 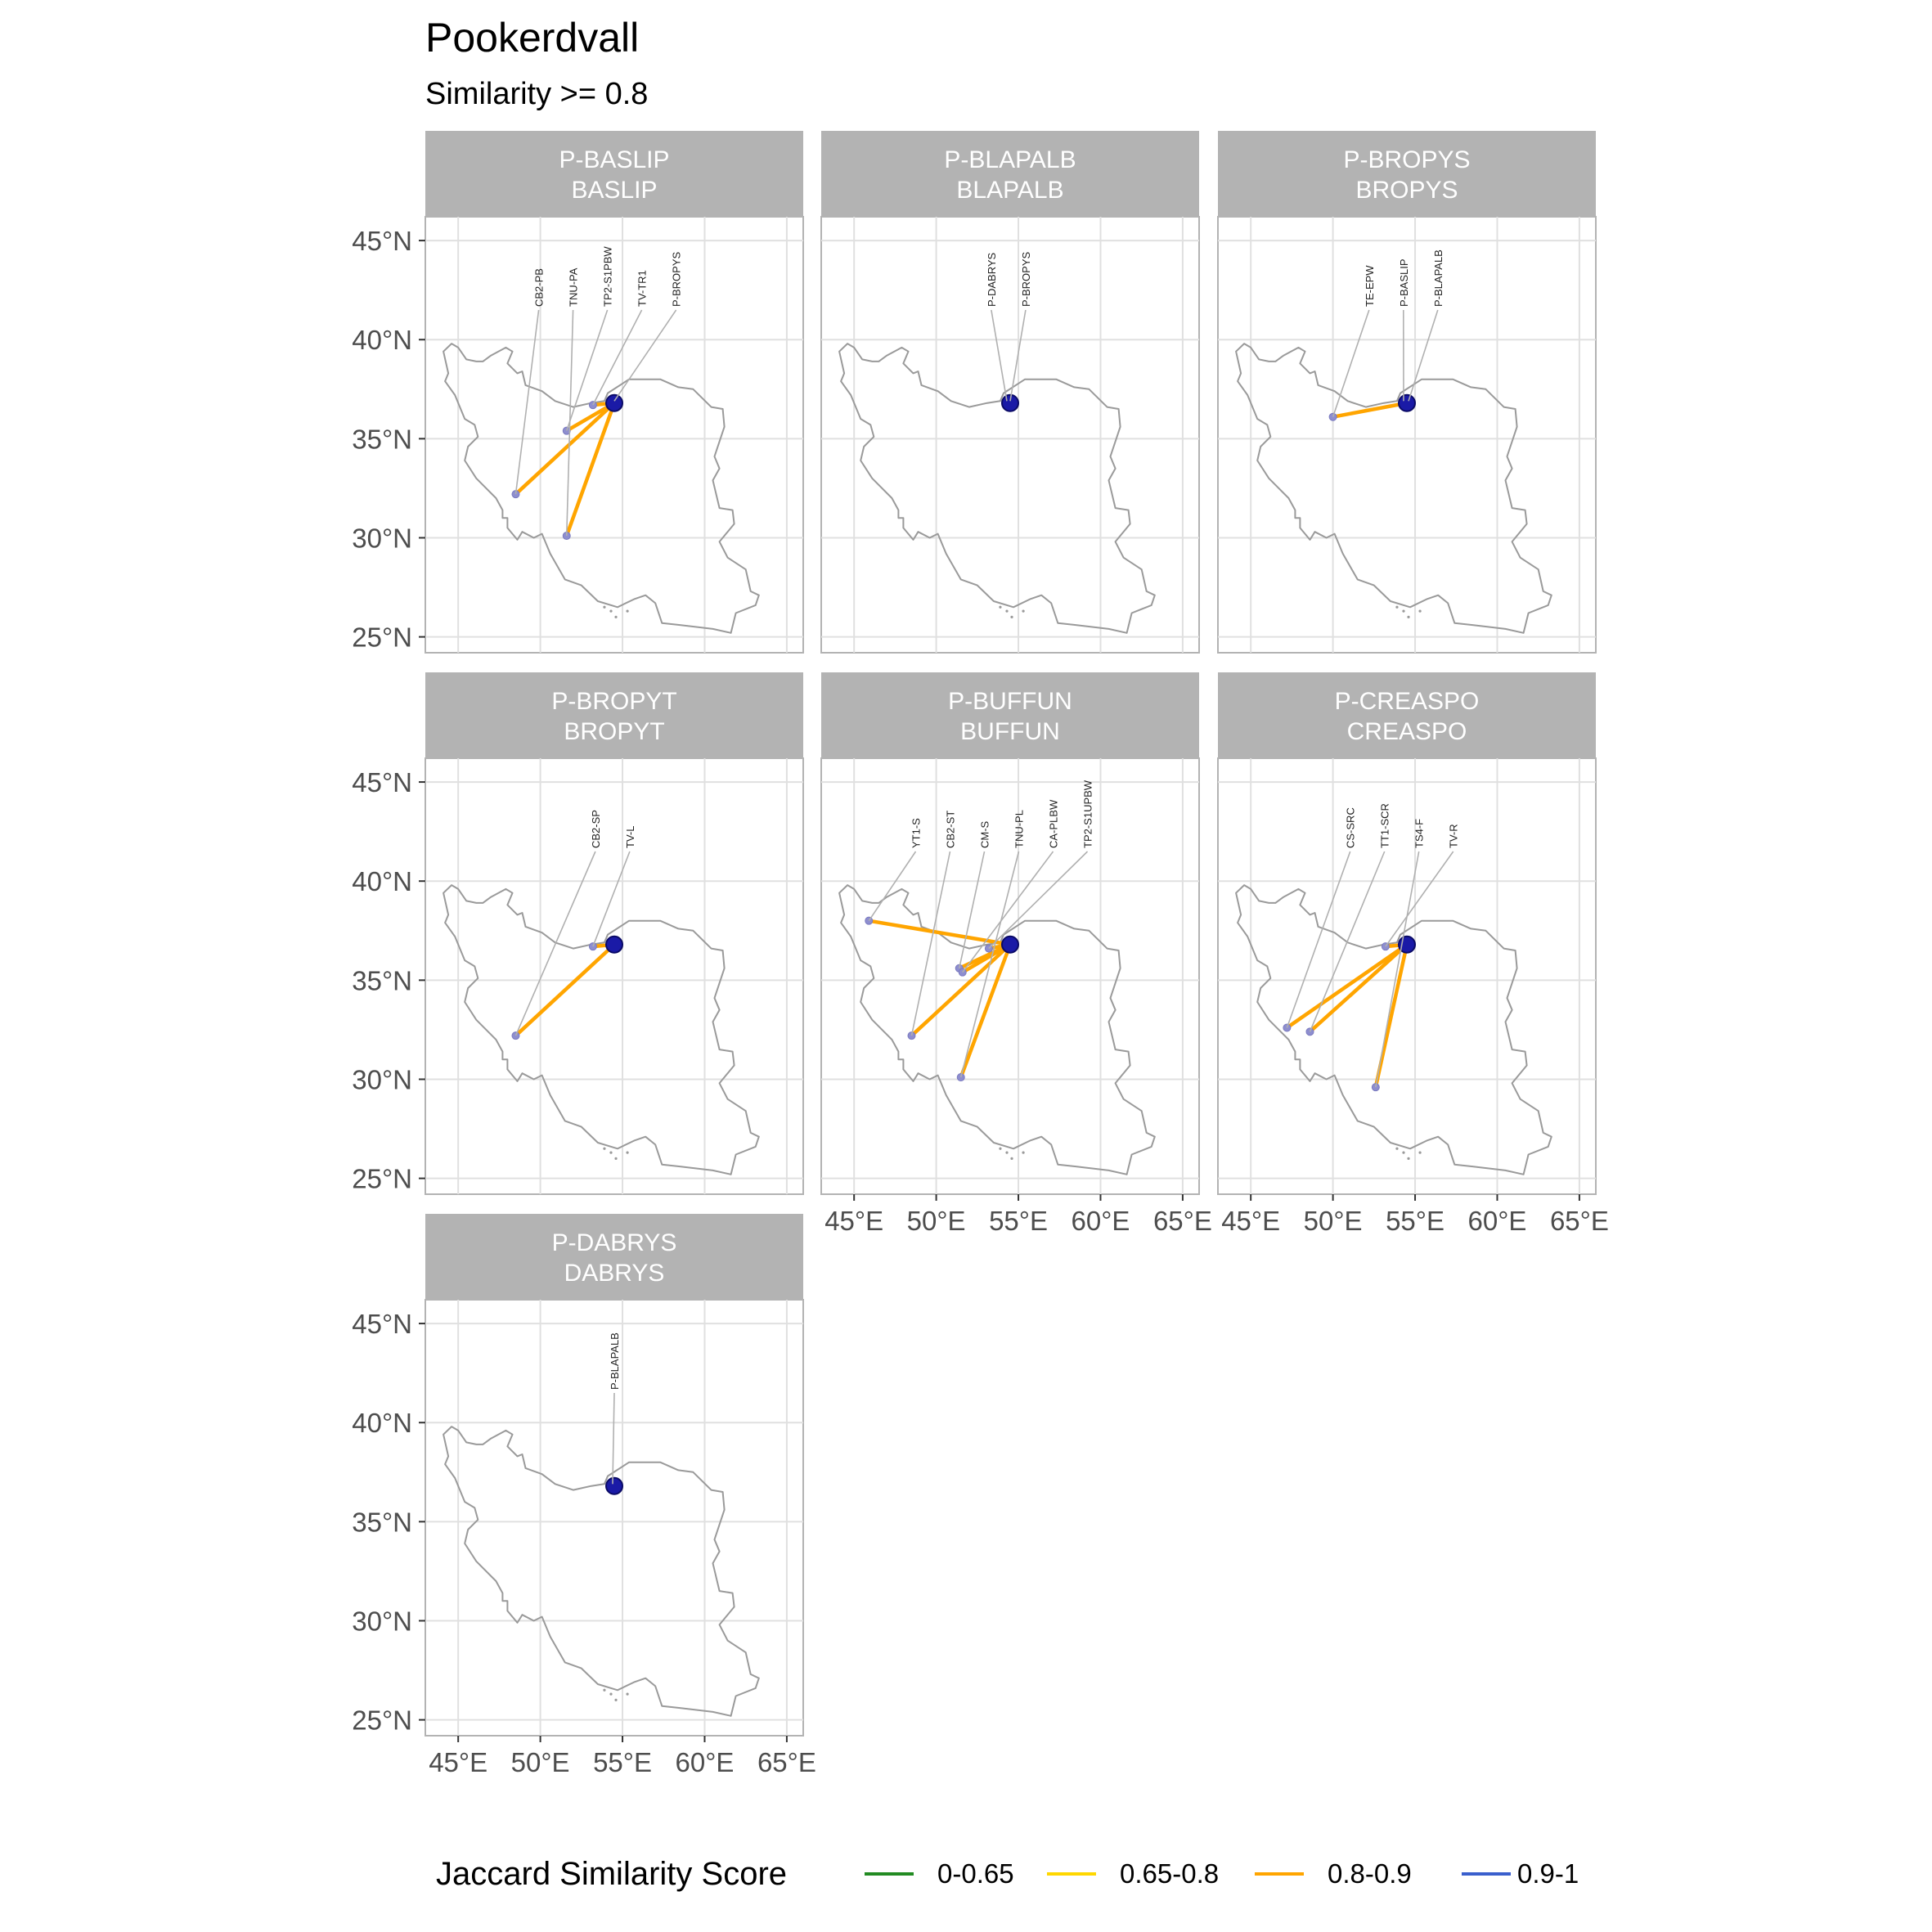 I want to click on lon-tick-label: 60°E, so click(x=705, y=1762).